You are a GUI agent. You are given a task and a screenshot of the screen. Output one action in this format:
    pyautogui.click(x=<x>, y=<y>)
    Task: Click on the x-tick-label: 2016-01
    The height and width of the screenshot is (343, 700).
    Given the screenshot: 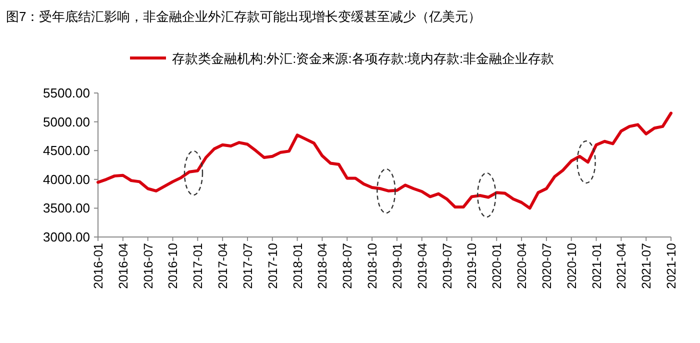 What is the action you would take?
    pyautogui.click(x=99, y=265)
    